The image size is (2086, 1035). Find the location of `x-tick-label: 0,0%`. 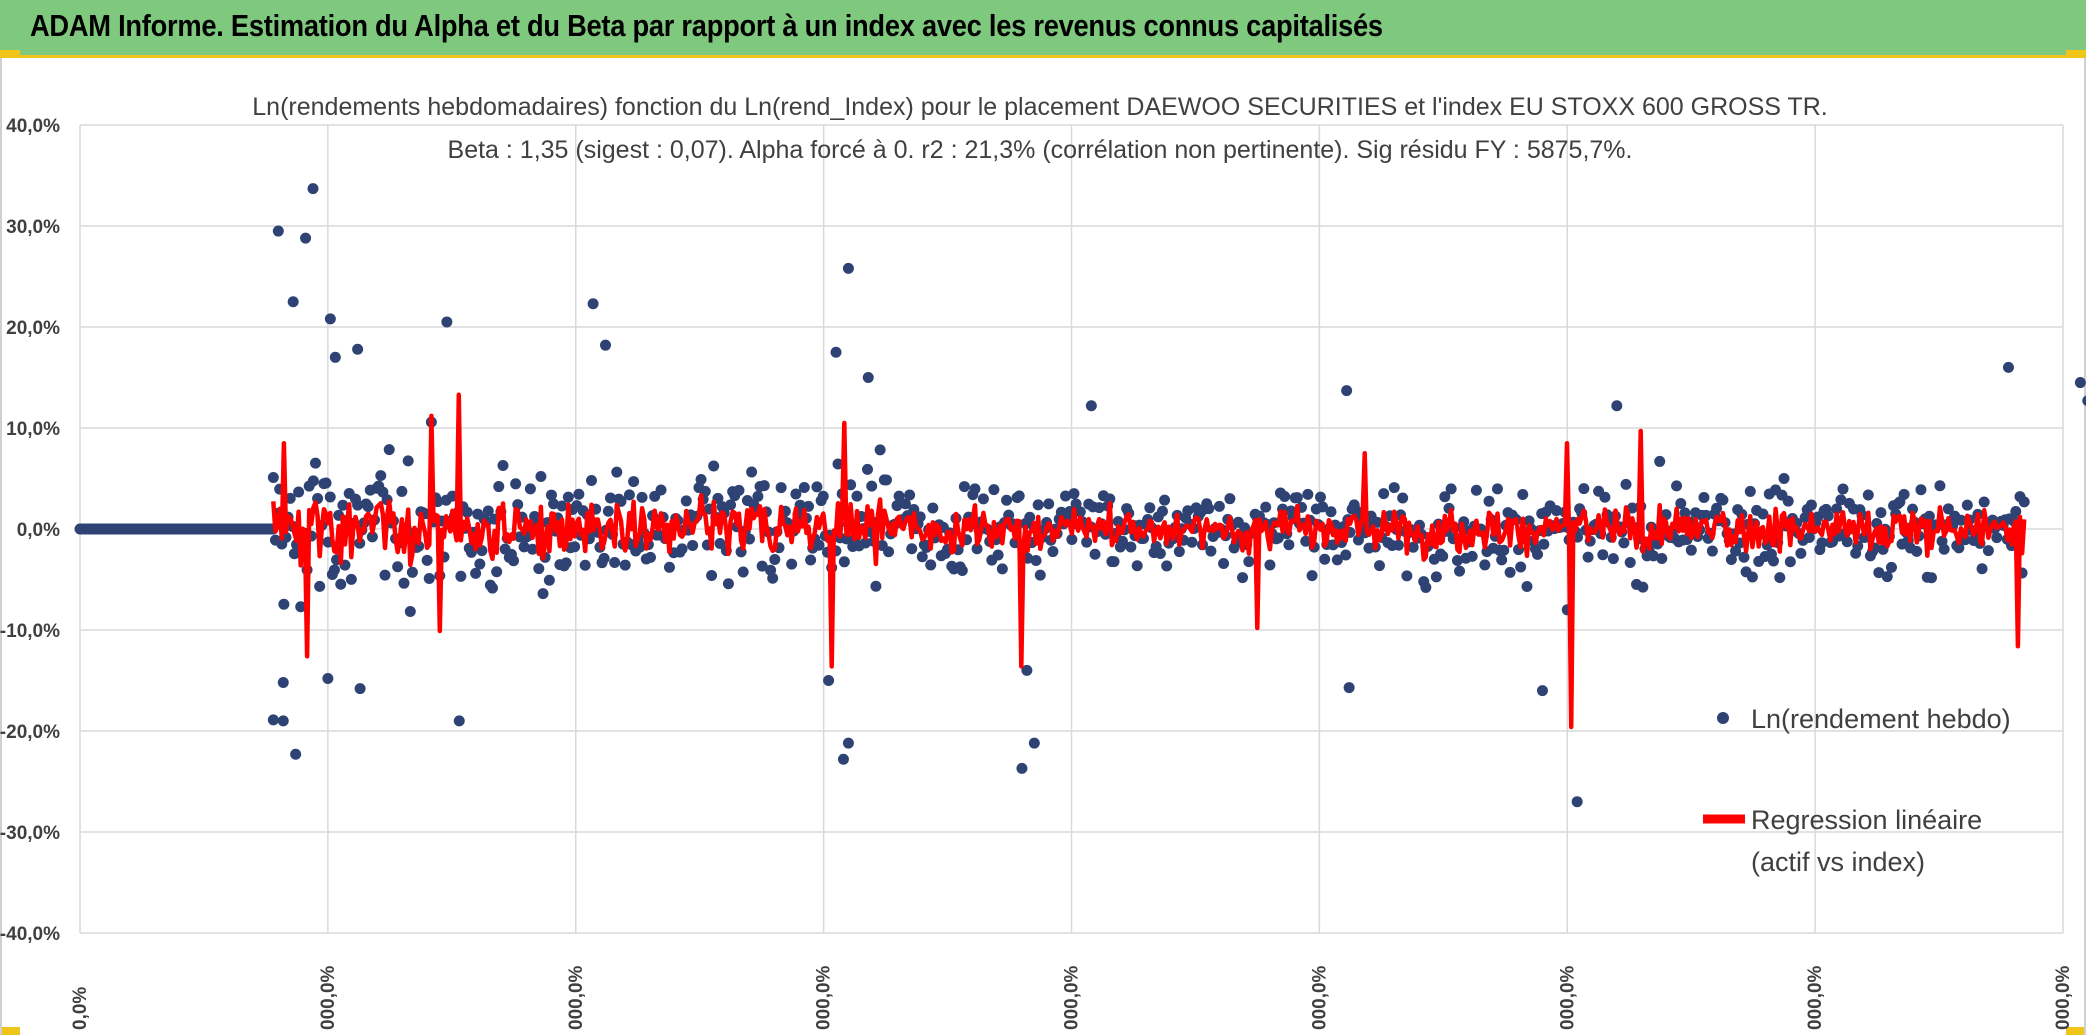

x-tick-label: 0,0% is located at coordinates (80, 1008).